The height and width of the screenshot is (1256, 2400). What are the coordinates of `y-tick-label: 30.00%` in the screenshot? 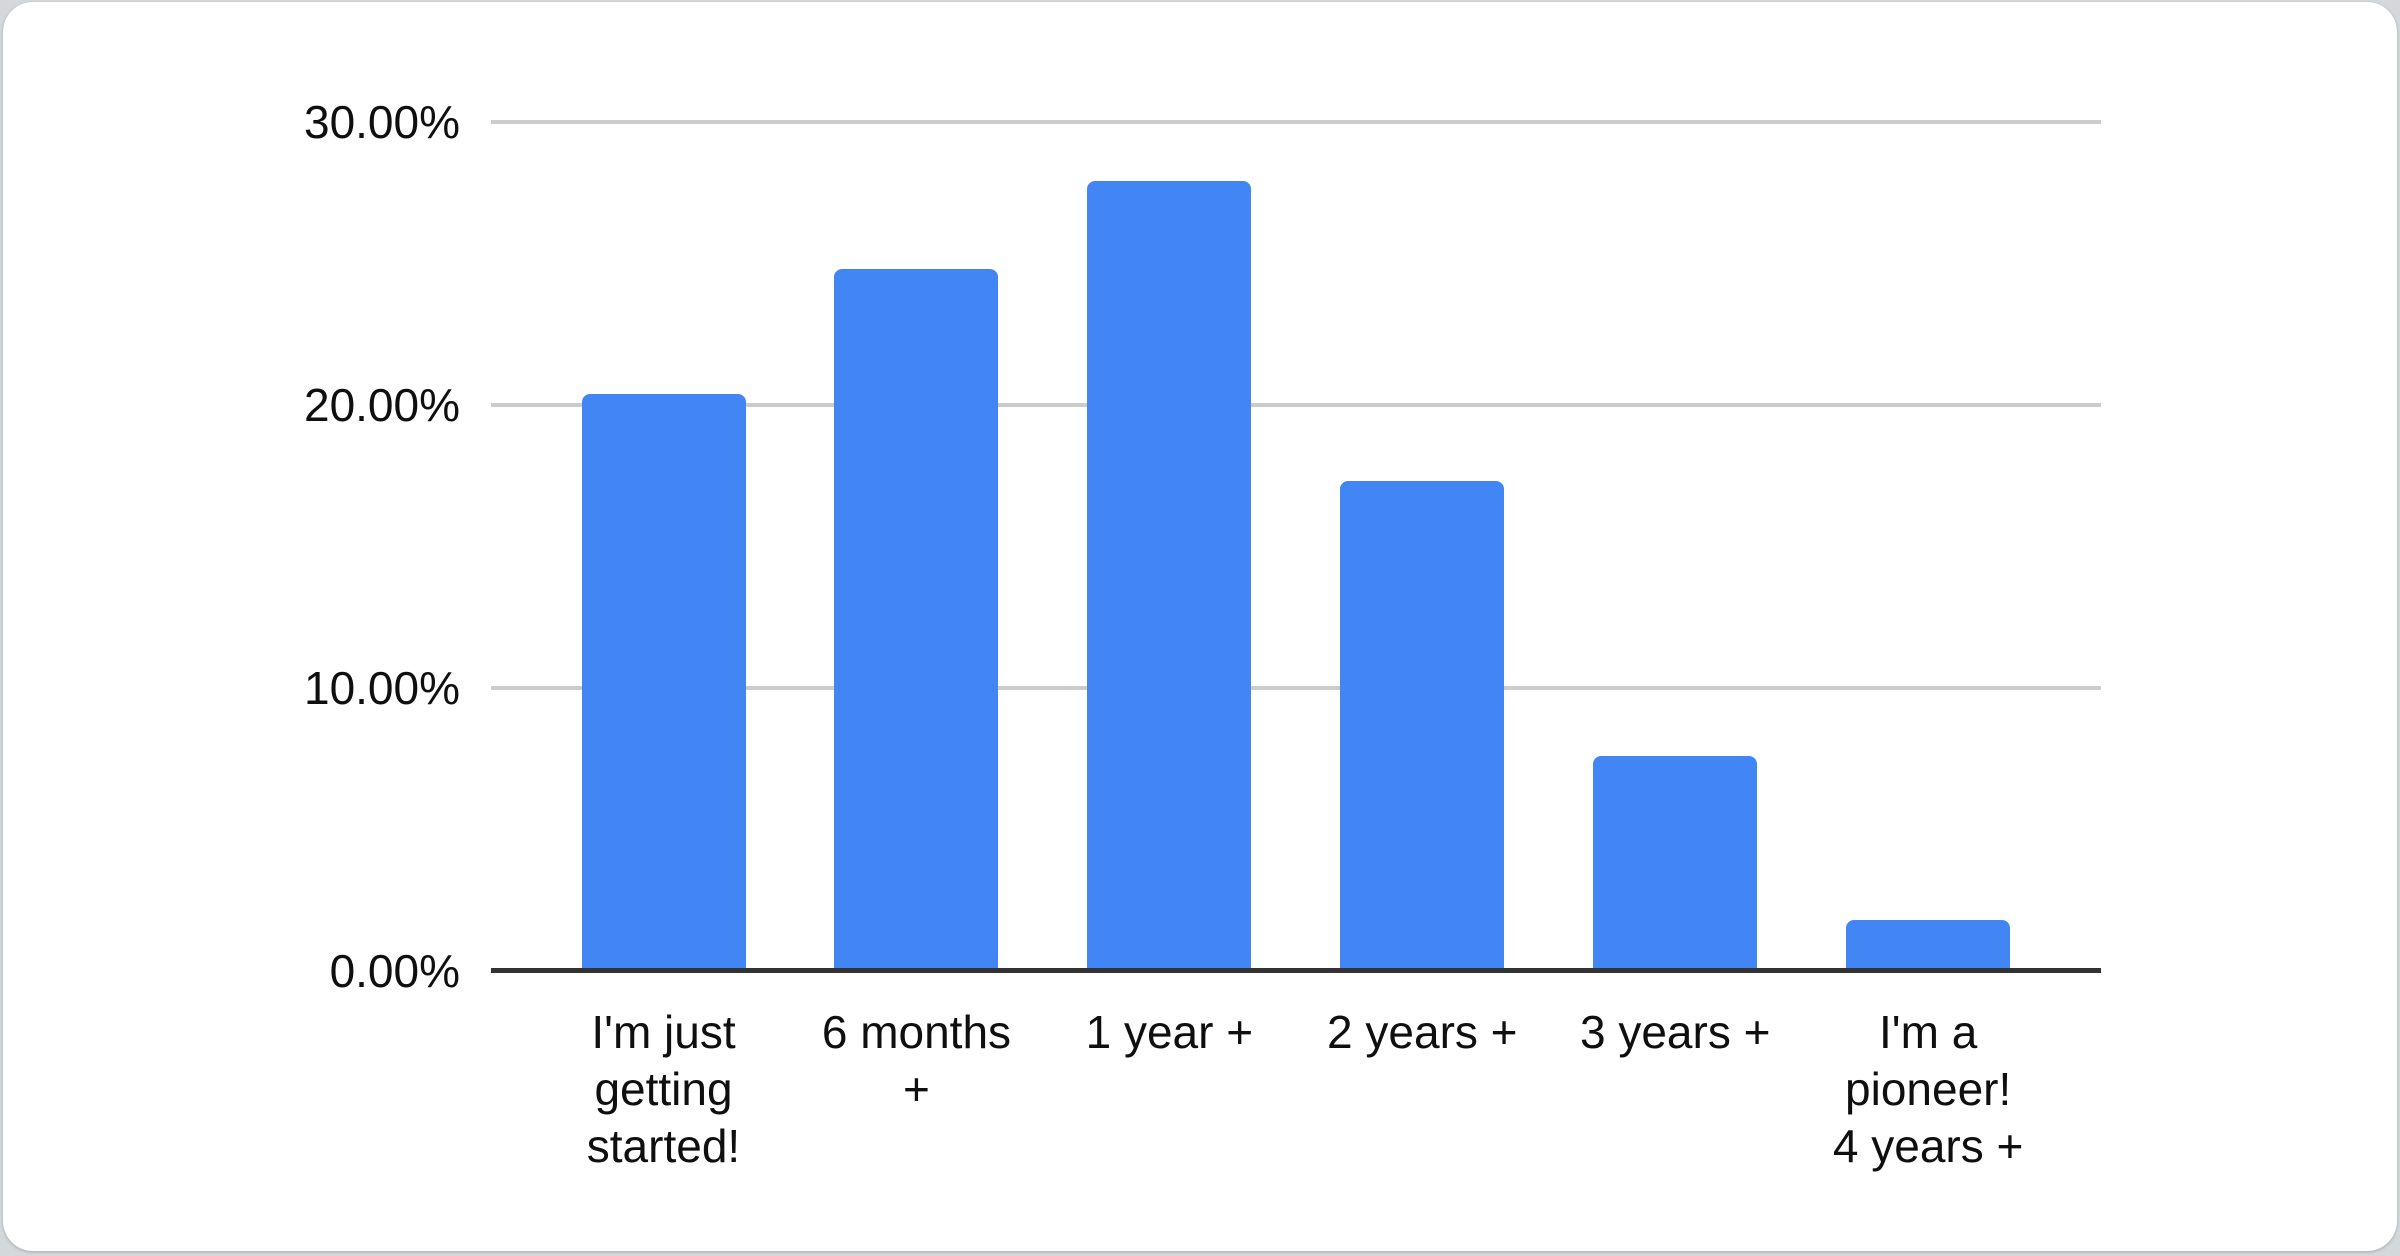 It's located at (381, 122).